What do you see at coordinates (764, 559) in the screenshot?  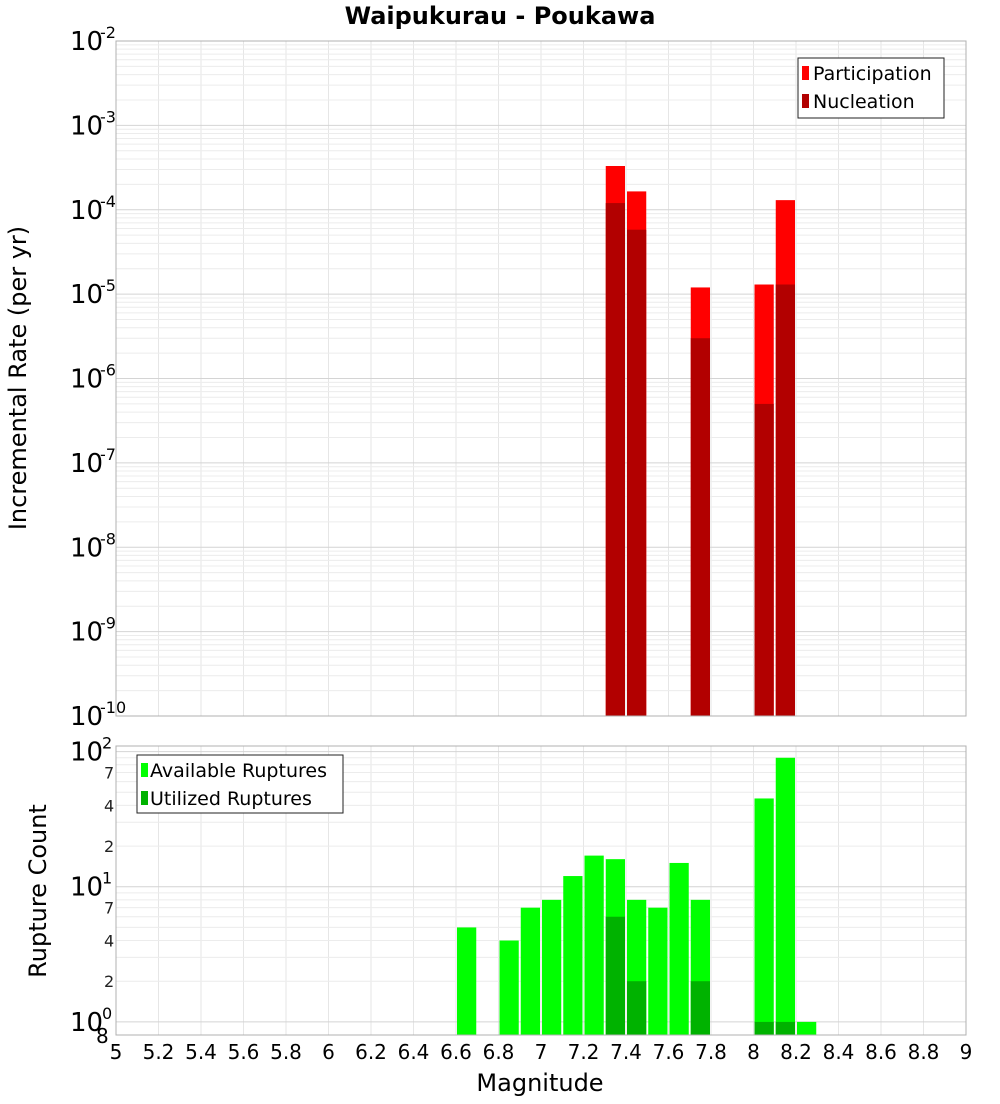 I see `top-bar-nucleation-8.05` at bounding box center [764, 559].